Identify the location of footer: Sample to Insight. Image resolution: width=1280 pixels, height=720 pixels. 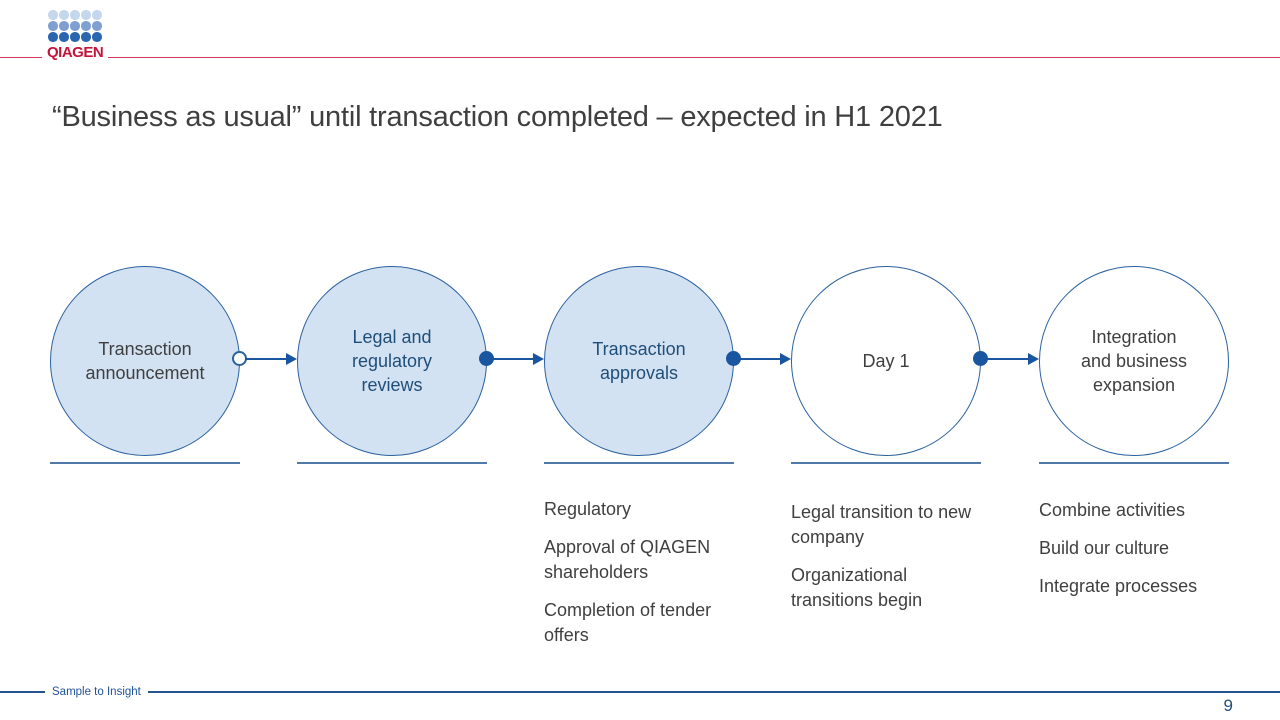
(640, 692).